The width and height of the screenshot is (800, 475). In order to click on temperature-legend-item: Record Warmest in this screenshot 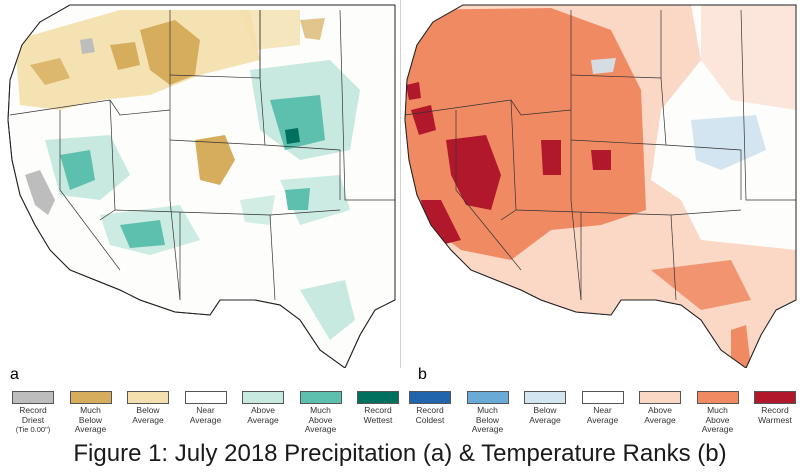, I will do `click(773, 408)`.